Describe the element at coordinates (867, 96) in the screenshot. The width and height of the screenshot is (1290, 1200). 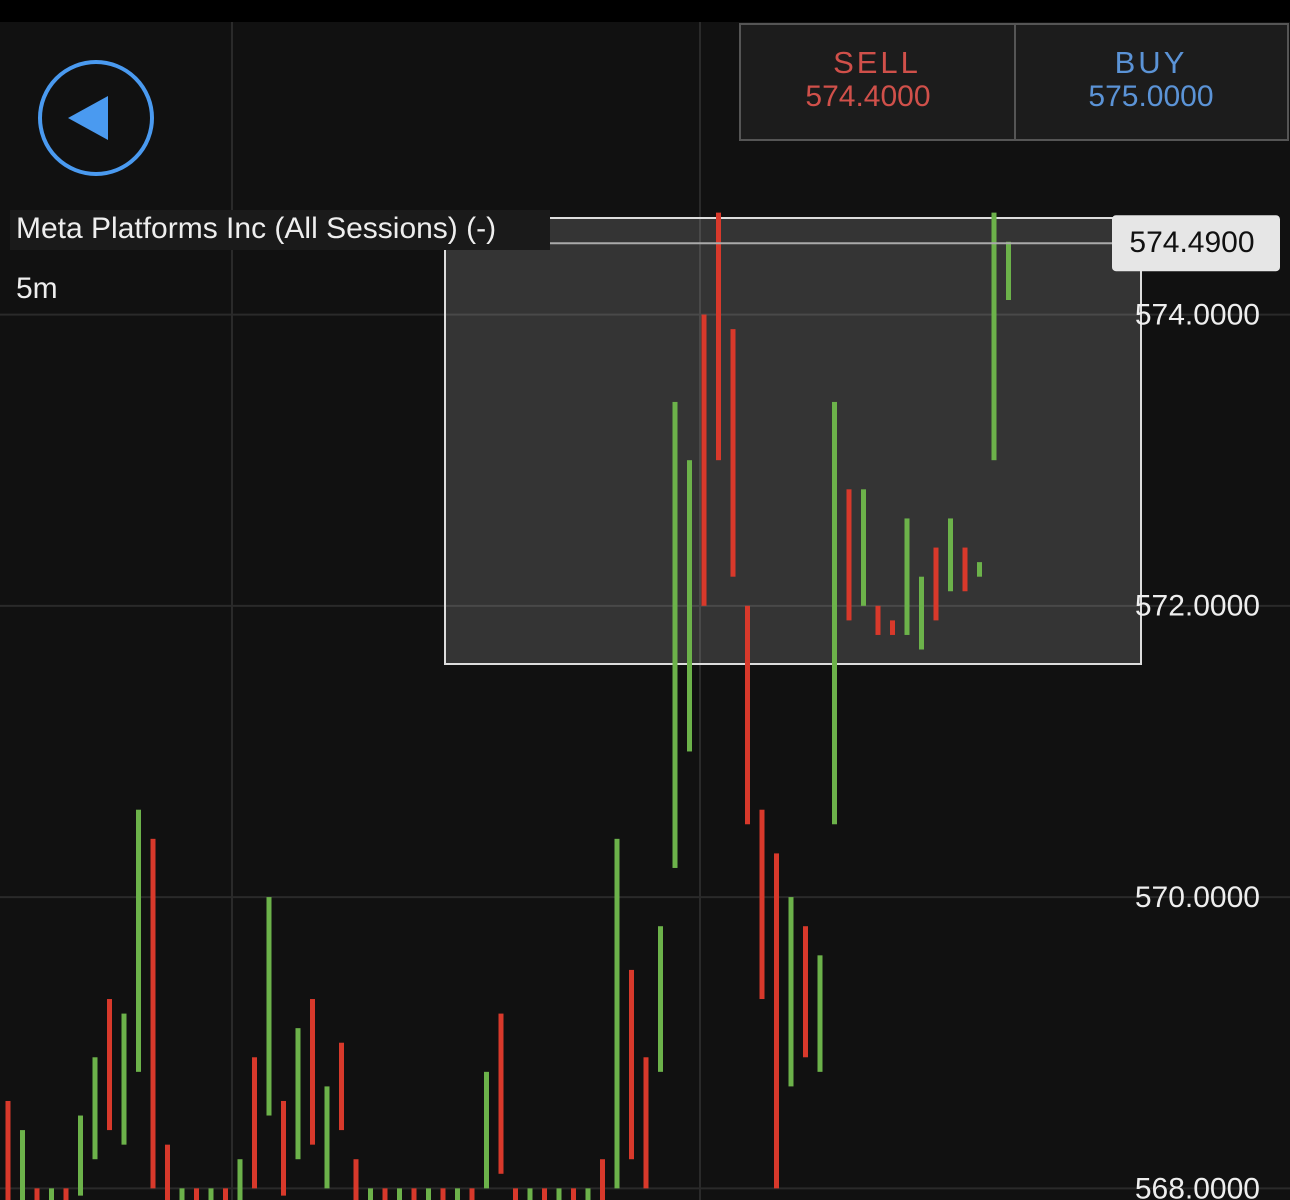
I see `sell-price: 574.4000` at that location.